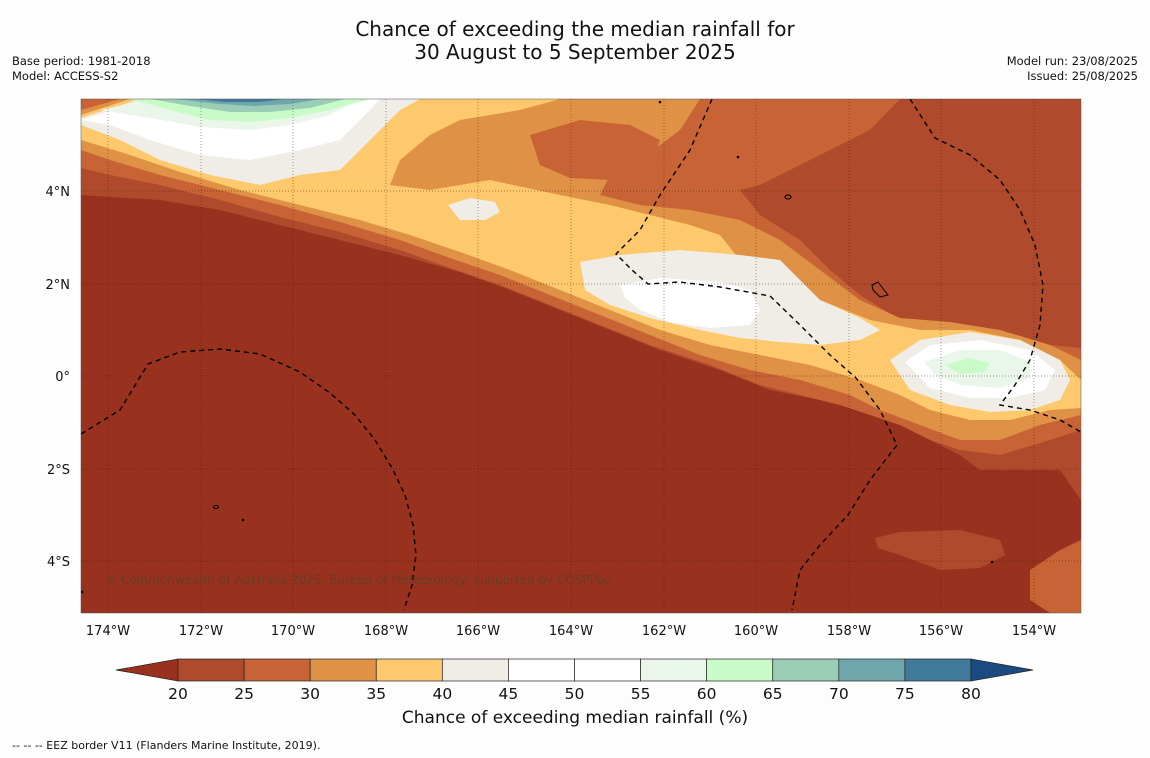 This screenshot has height=758, width=1150. I want to click on model-text: Model: ACCESS-S2, so click(65, 76).